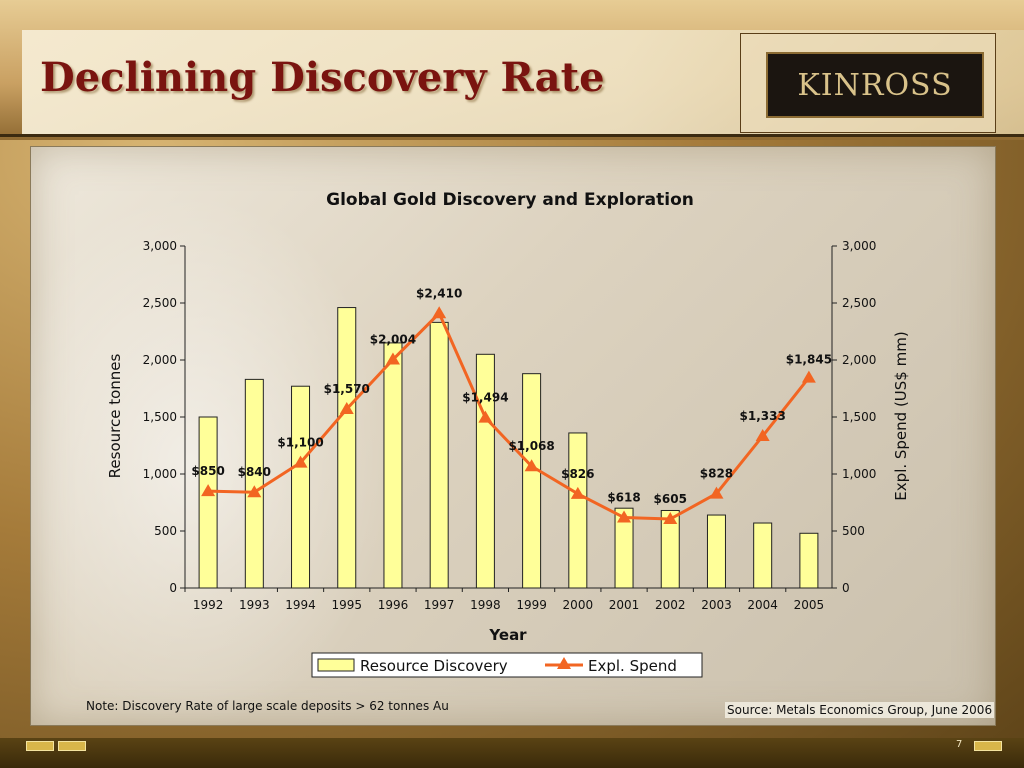 The height and width of the screenshot is (768, 1024). What do you see at coordinates (809, 560) in the screenshot?
I see `bar-2005` at bounding box center [809, 560].